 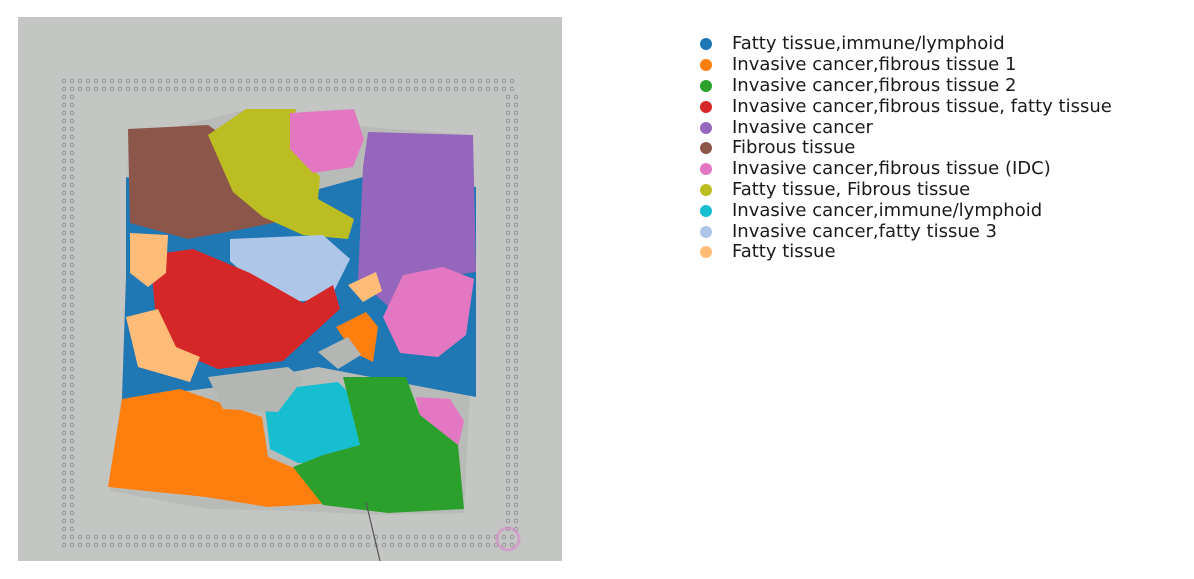 I want to click on legend-item: Fatty tissue,immune/lymphoid, so click(x=906, y=44).